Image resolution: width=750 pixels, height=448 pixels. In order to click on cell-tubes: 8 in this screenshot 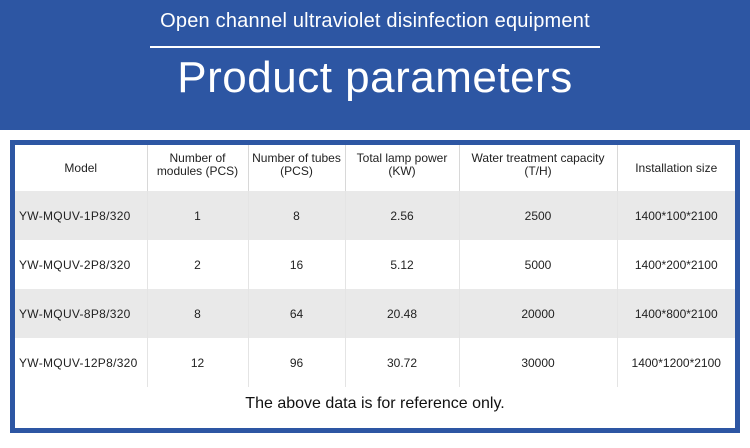, I will do `click(296, 215)`.